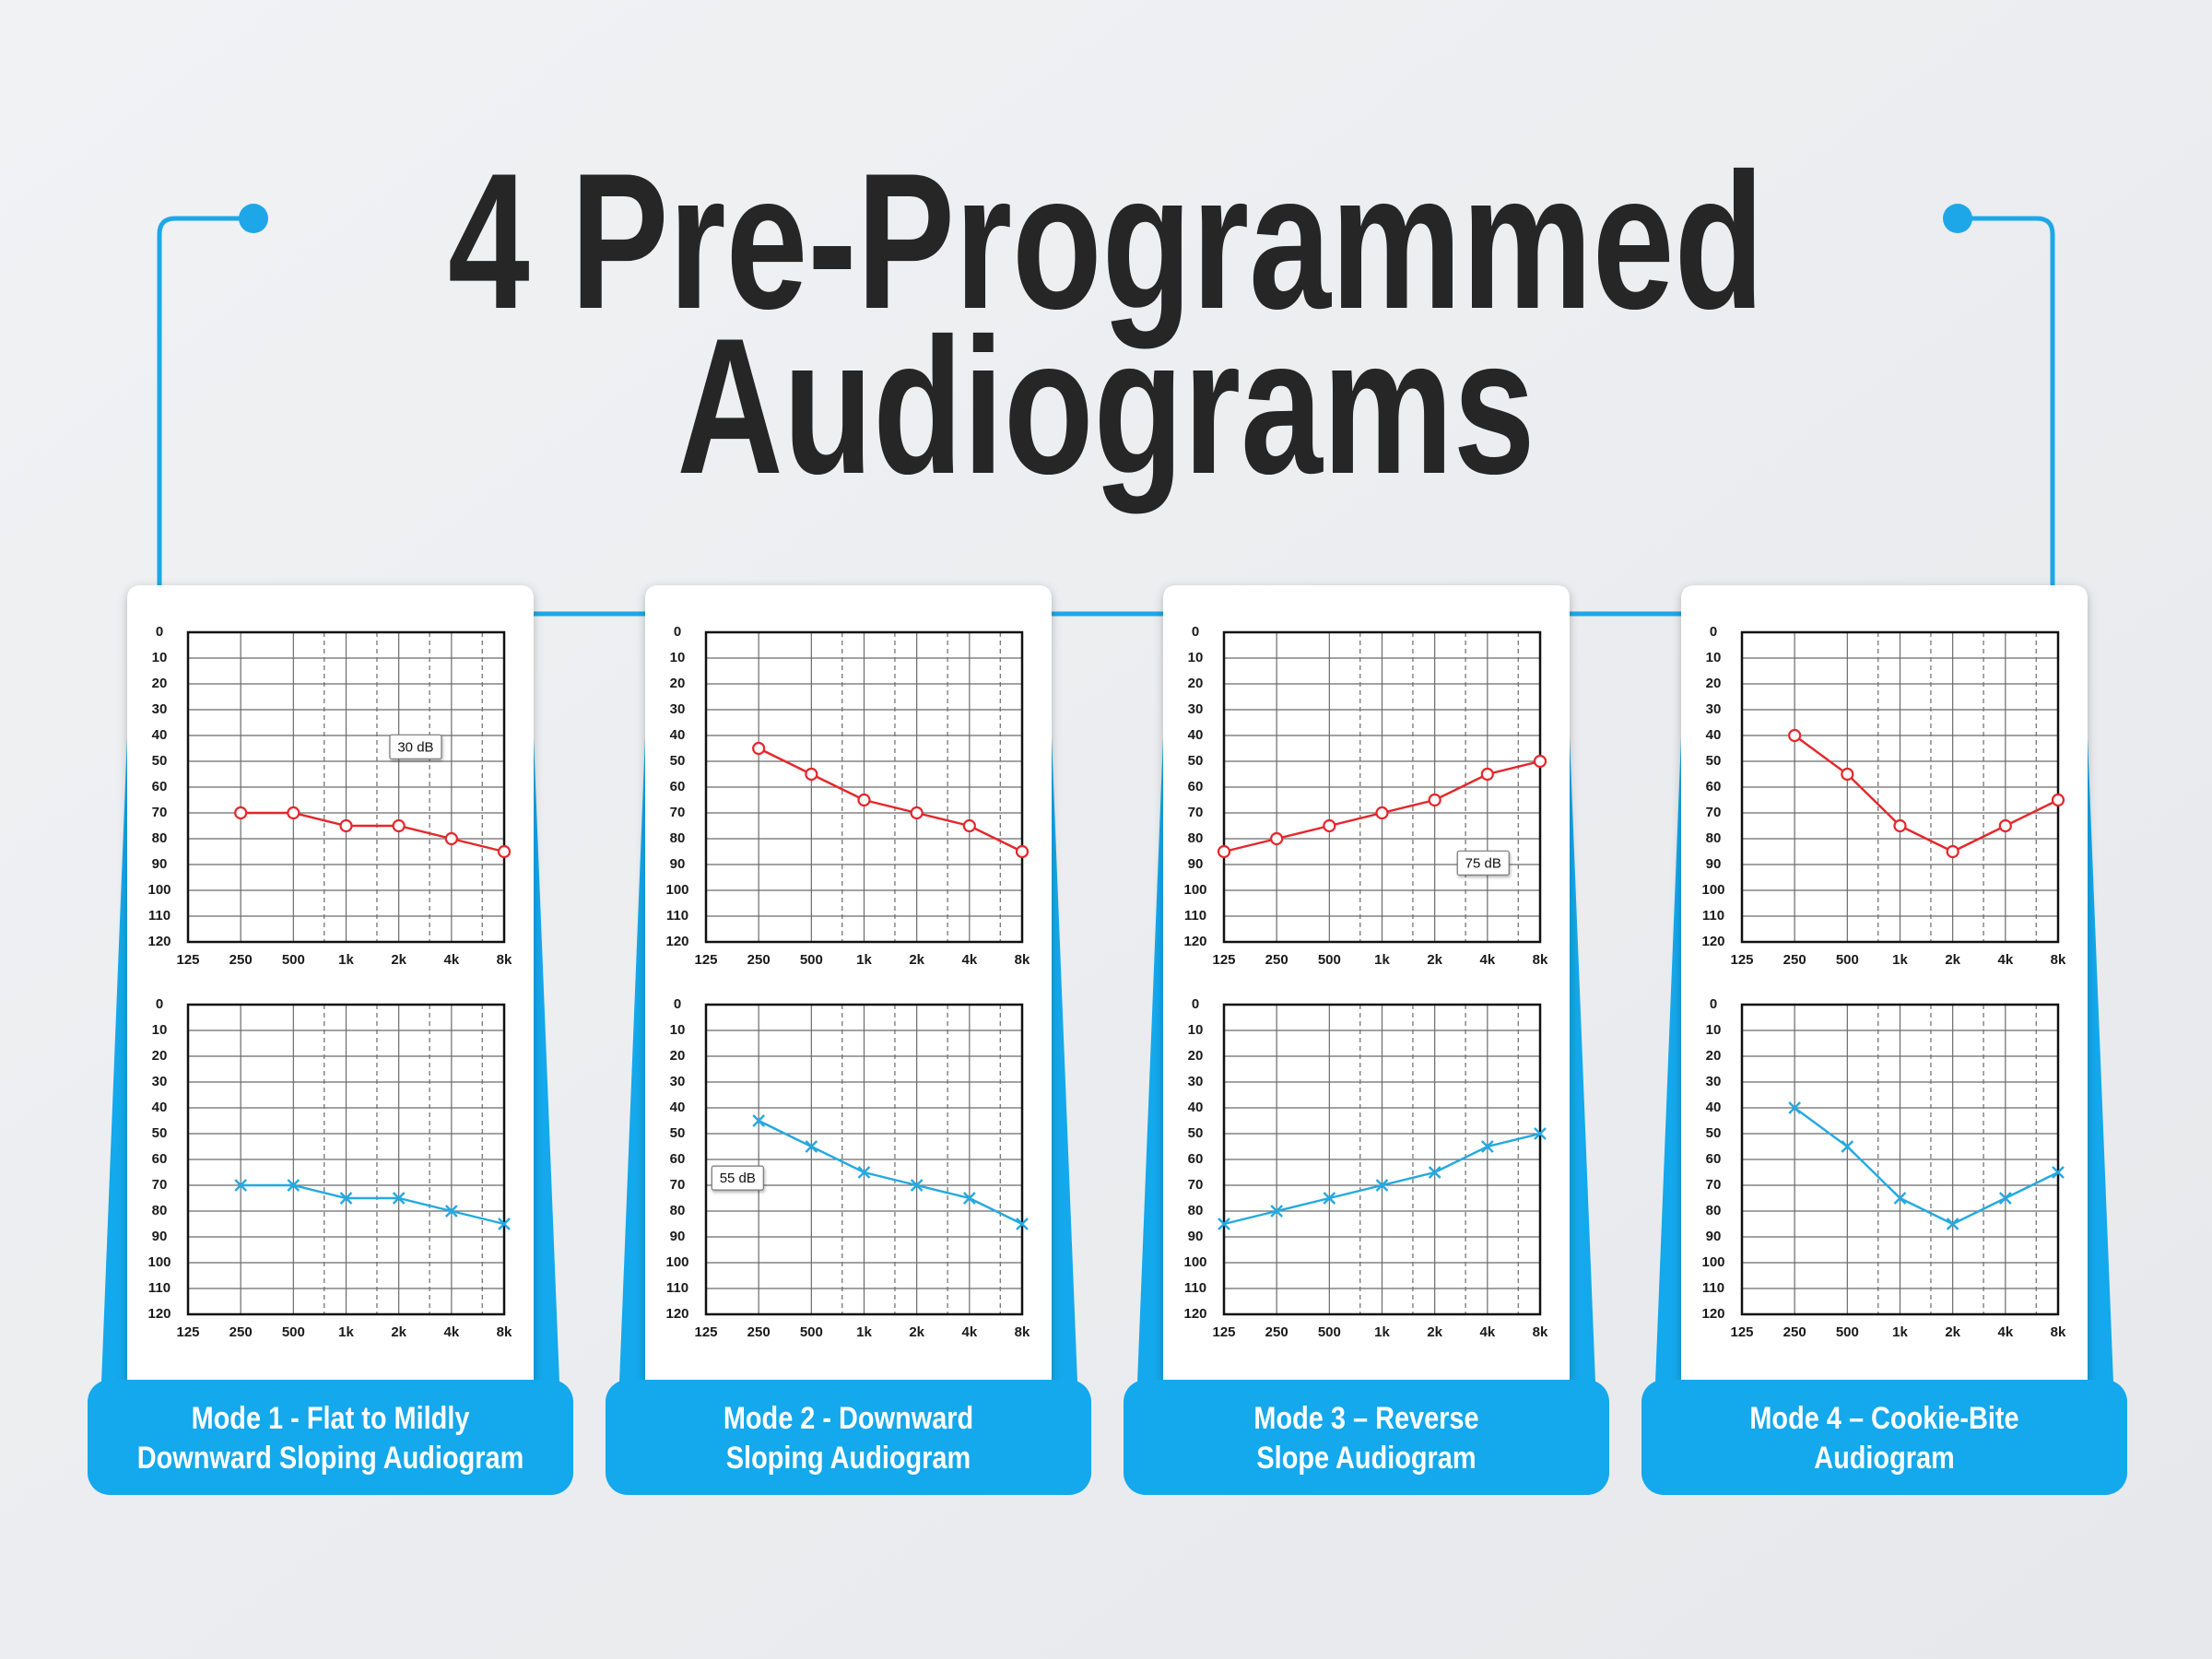  What do you see at coordinates (1884, 1458) in the screenshot?
I see `caption-line: Audiogram` at bounding box center [1884, 1458].